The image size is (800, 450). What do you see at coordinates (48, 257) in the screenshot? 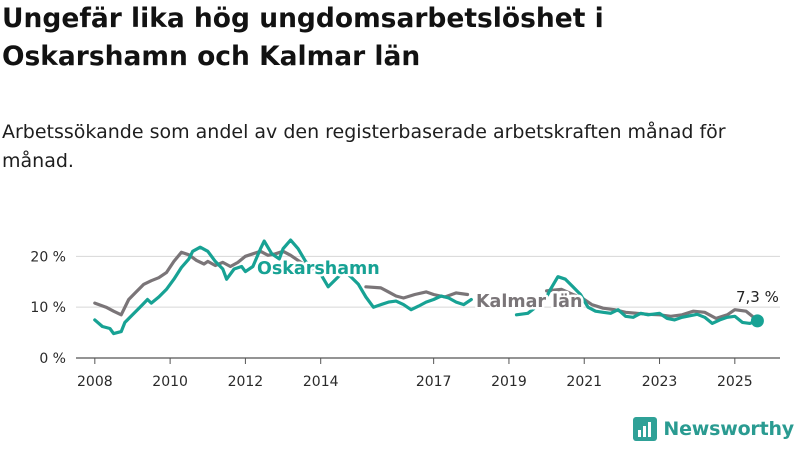
I see `y-tick-label: 20 %` at bounding box center [48, 257].